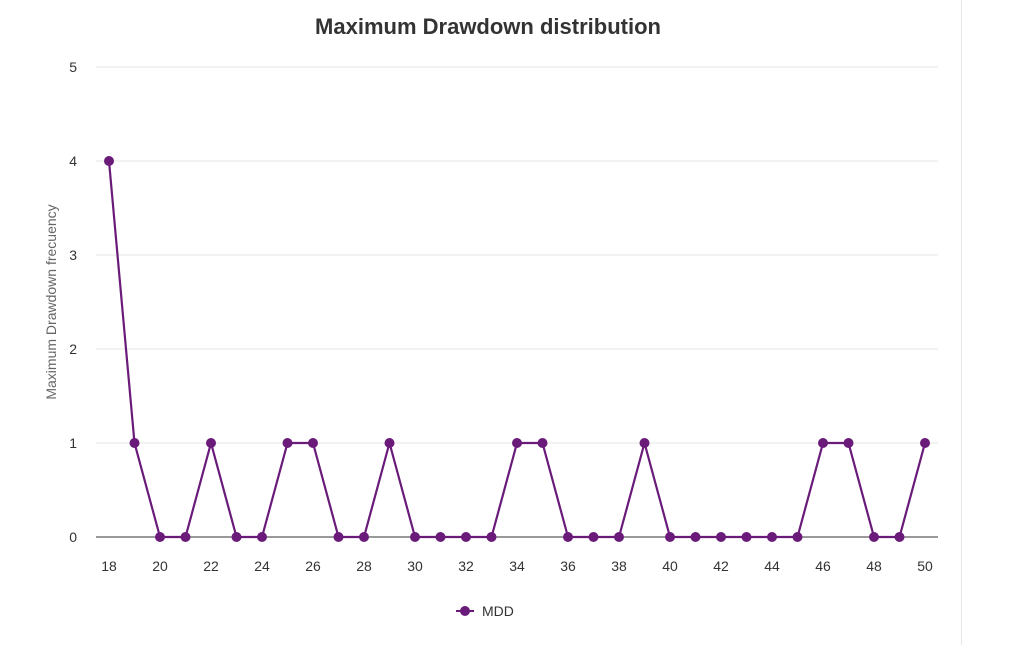 This screenshot has width=1024, height=645. Describe the element at coordinates (466, 566) in the screenshot. I see `x-tick-label: 32` at that location.